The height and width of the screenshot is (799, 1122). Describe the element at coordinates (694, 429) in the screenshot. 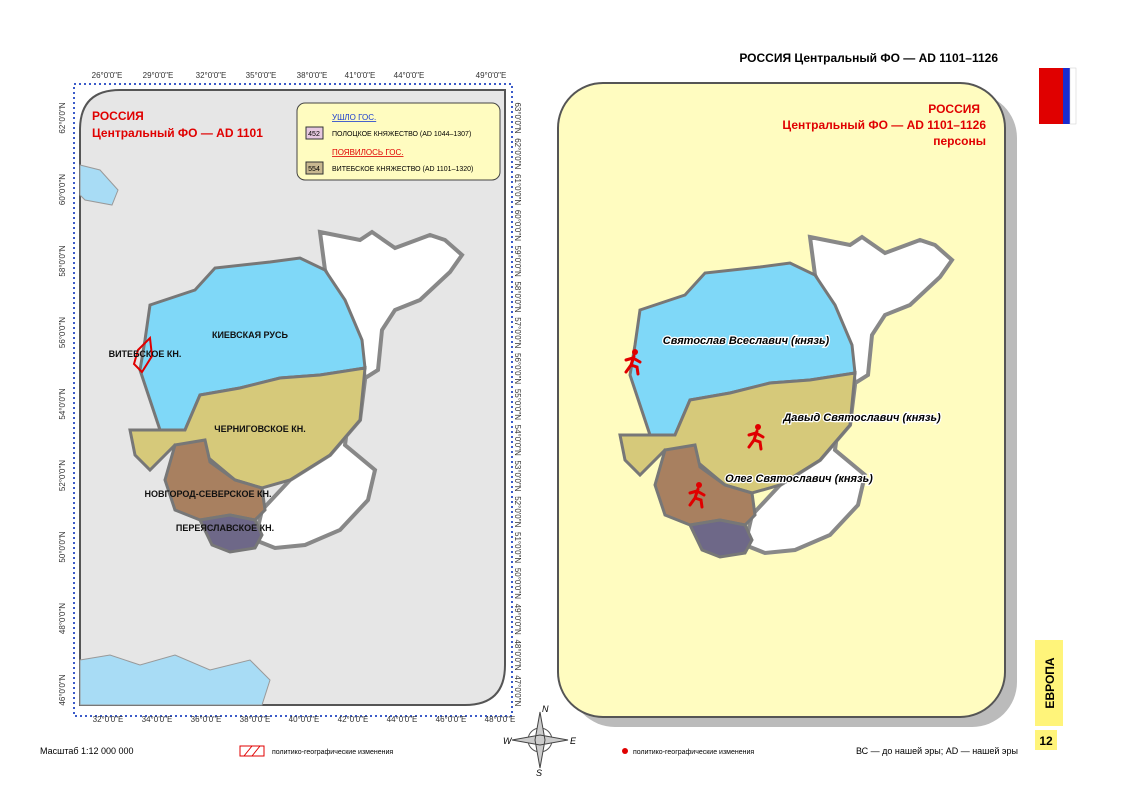

I see `person-icons` at that location.